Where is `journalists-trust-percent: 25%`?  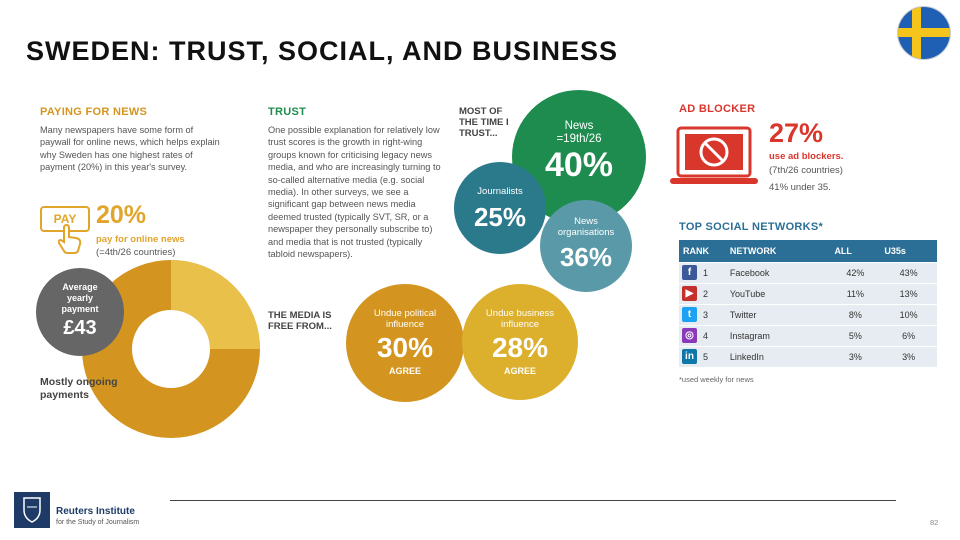
journalists-trust-percent: 25% is located at coordinates (500, 217).